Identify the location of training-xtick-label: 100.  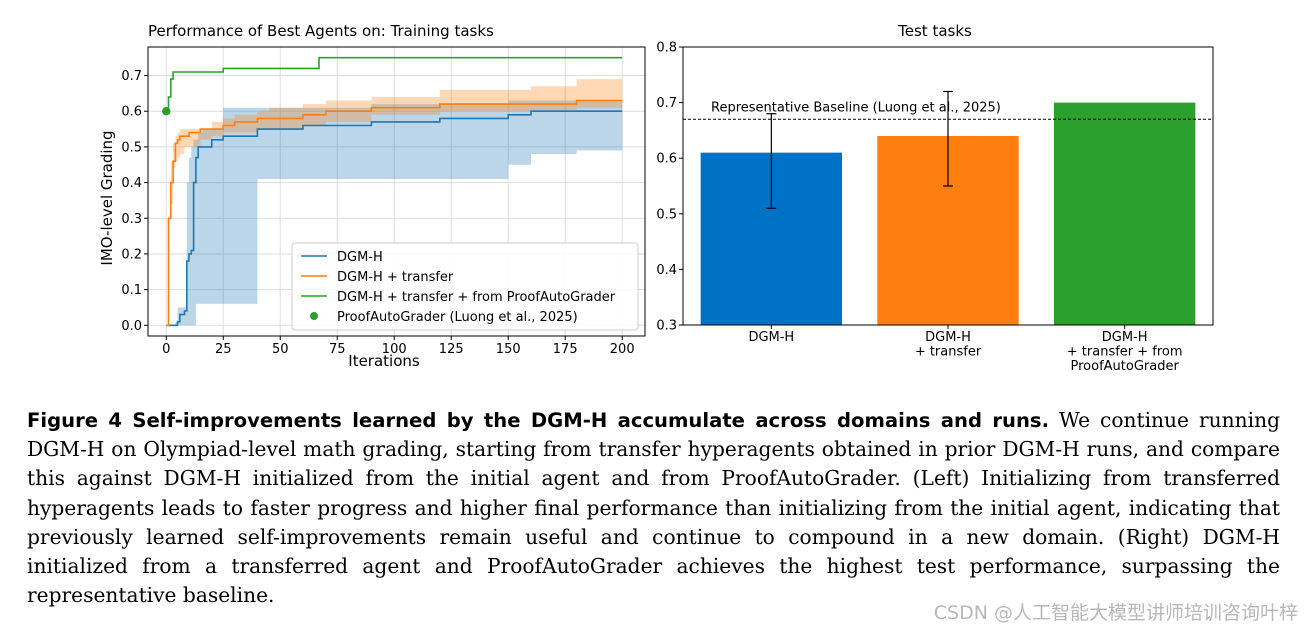
(394, 349).